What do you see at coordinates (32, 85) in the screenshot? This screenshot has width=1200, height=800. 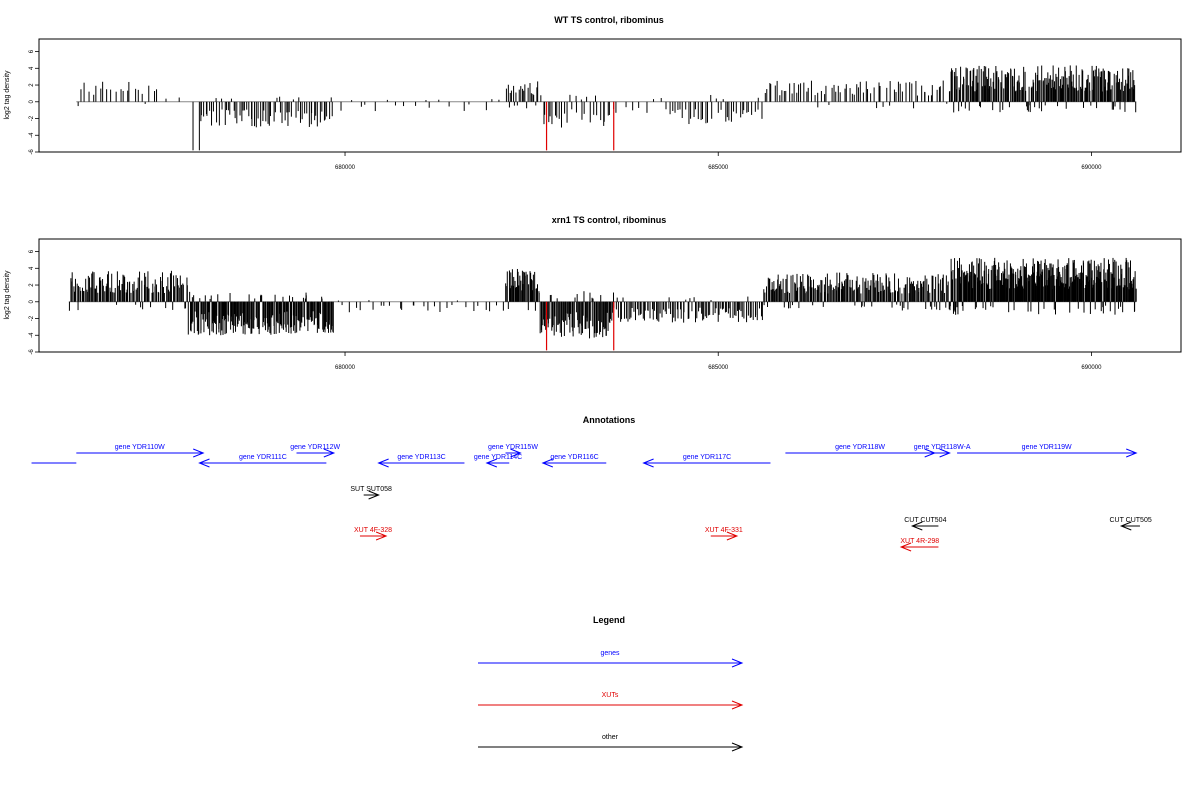 I see `wt-y-tick-label: 2` at bounding box center [32, 85].